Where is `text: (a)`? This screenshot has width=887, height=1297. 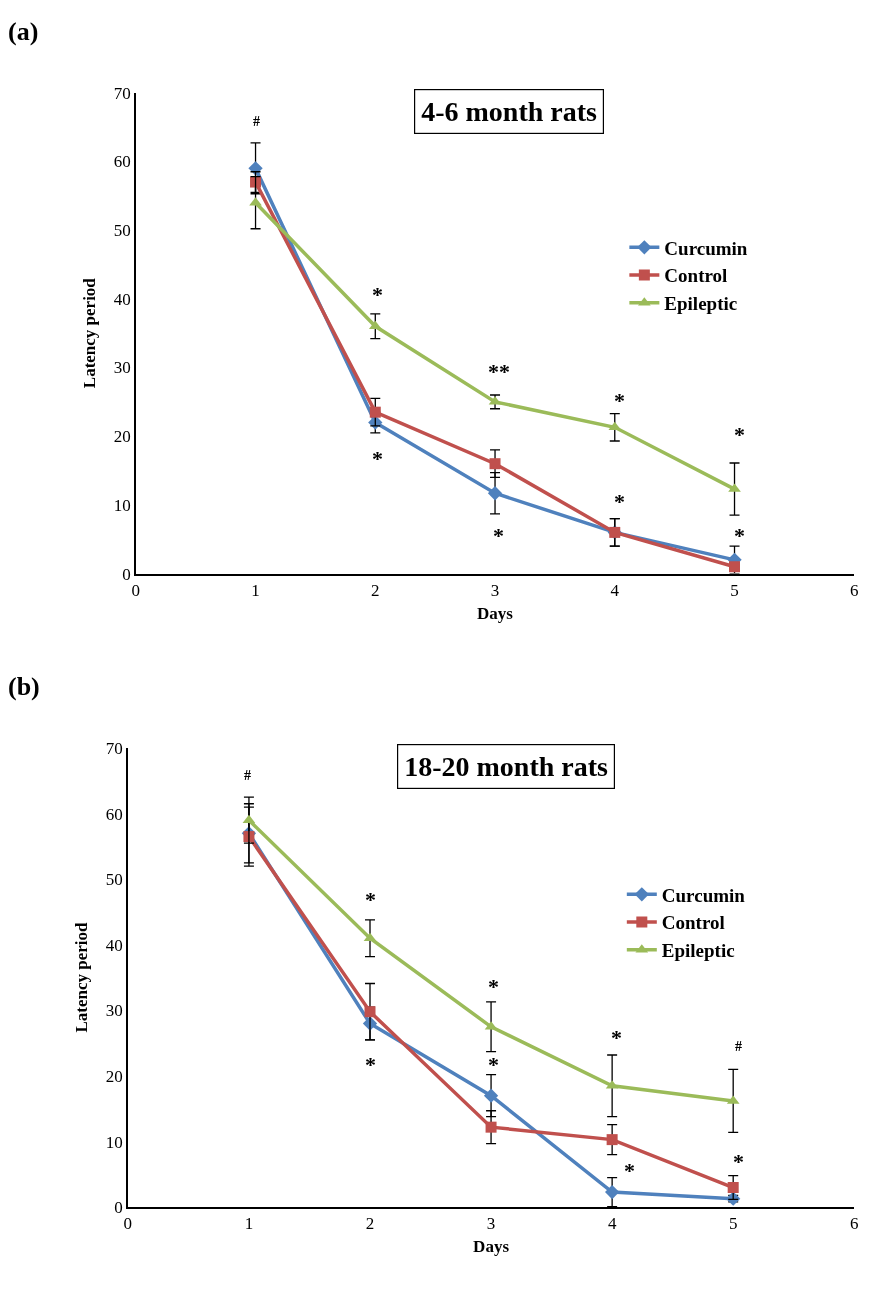 text: (a) is located at coordinates (23, 31).